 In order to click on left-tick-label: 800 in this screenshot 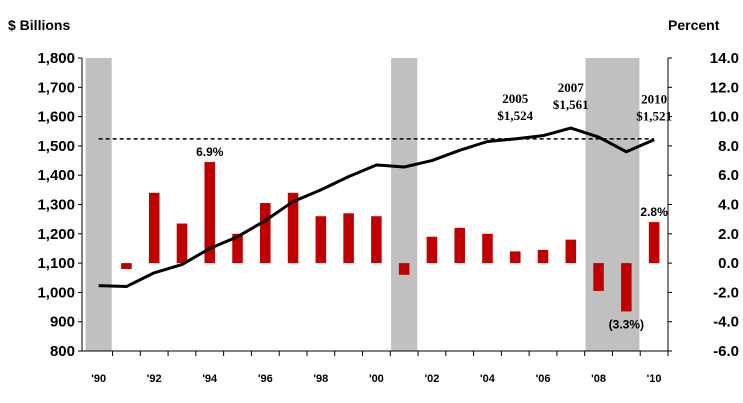, I will do `click(62, 351)`.